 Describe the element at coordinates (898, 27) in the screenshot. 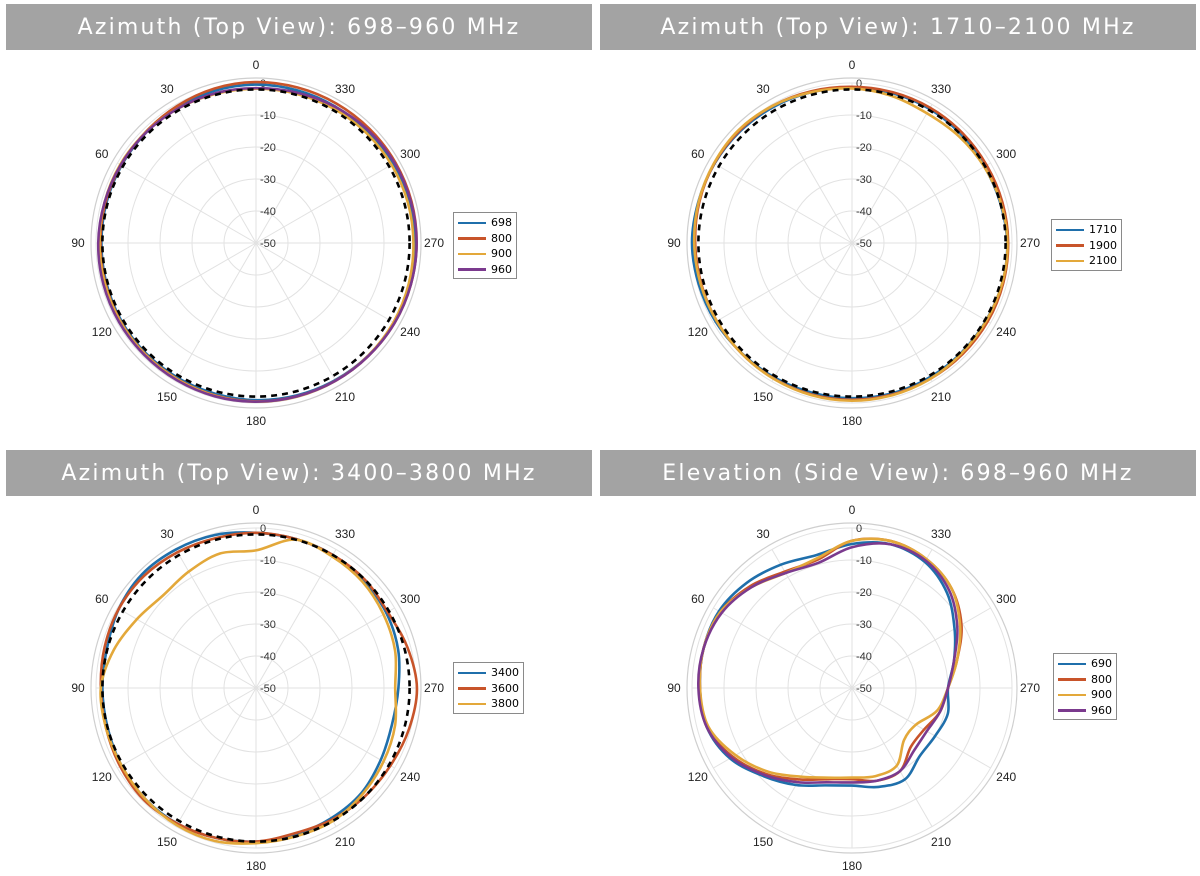

I see `chart-title: Azimuth (Top View): 1710–2100 MHz` at that location.